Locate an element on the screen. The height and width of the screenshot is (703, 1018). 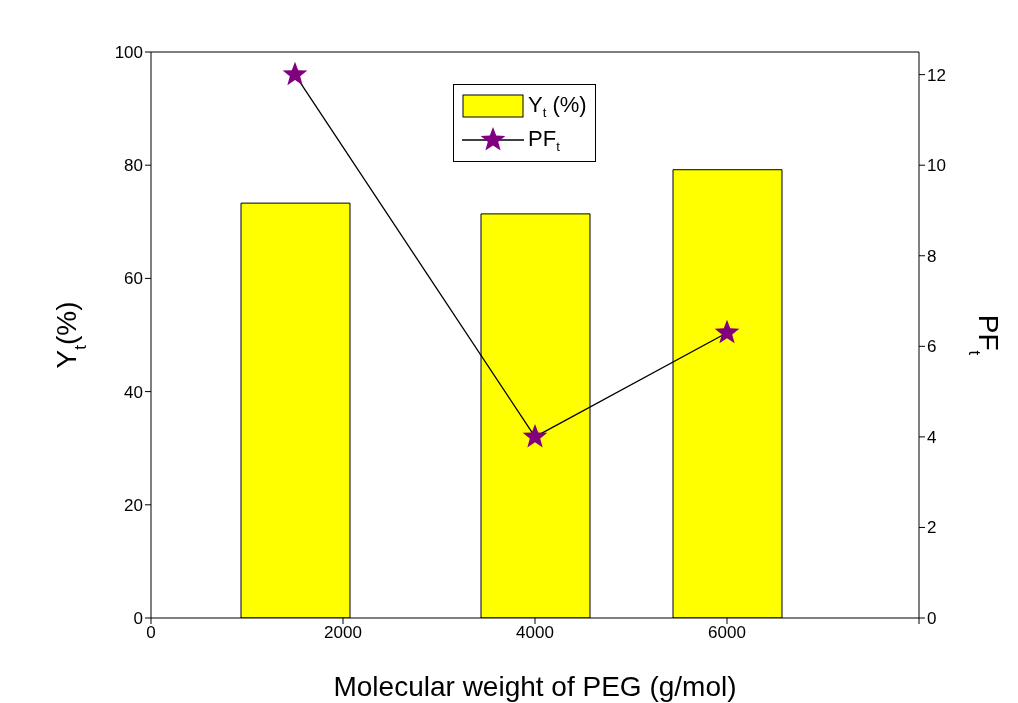
x-tick-label: 4000 is located at coordinates (535, 633).